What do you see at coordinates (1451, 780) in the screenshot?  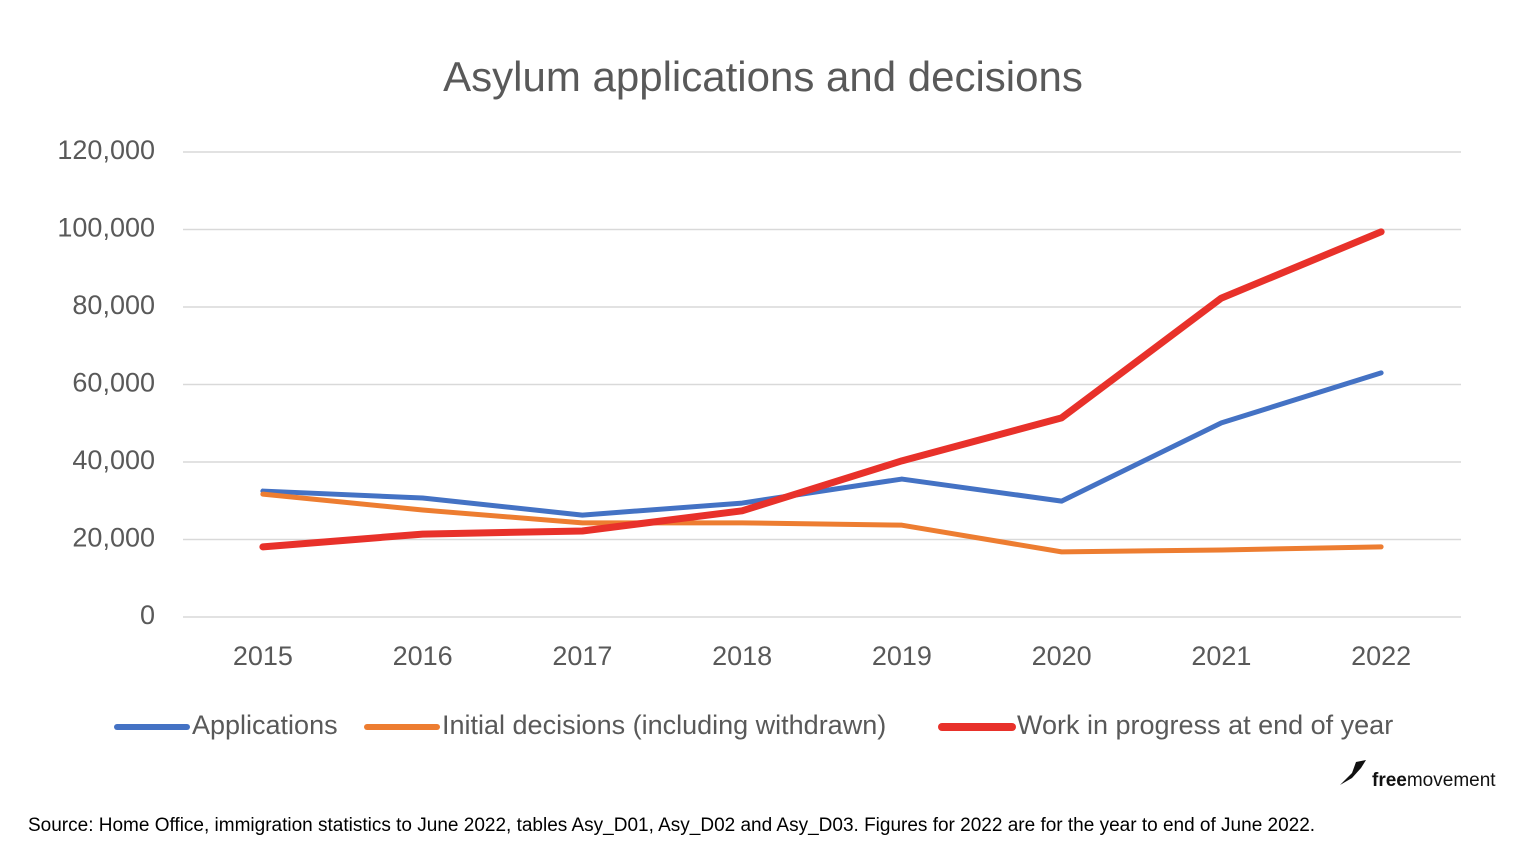 I see `logo-regular: movement` at bounding box center [1451, 780].